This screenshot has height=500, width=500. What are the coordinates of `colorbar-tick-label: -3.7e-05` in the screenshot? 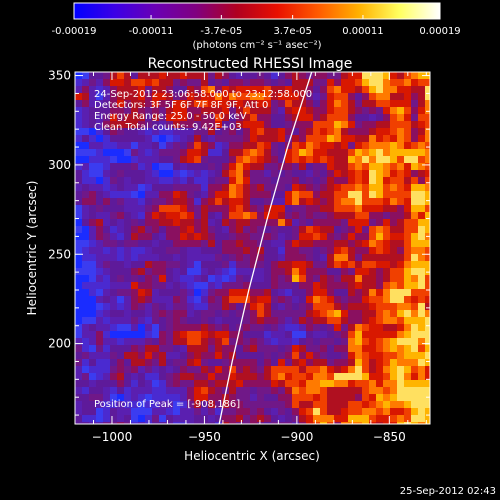 It's located at (221, 31).